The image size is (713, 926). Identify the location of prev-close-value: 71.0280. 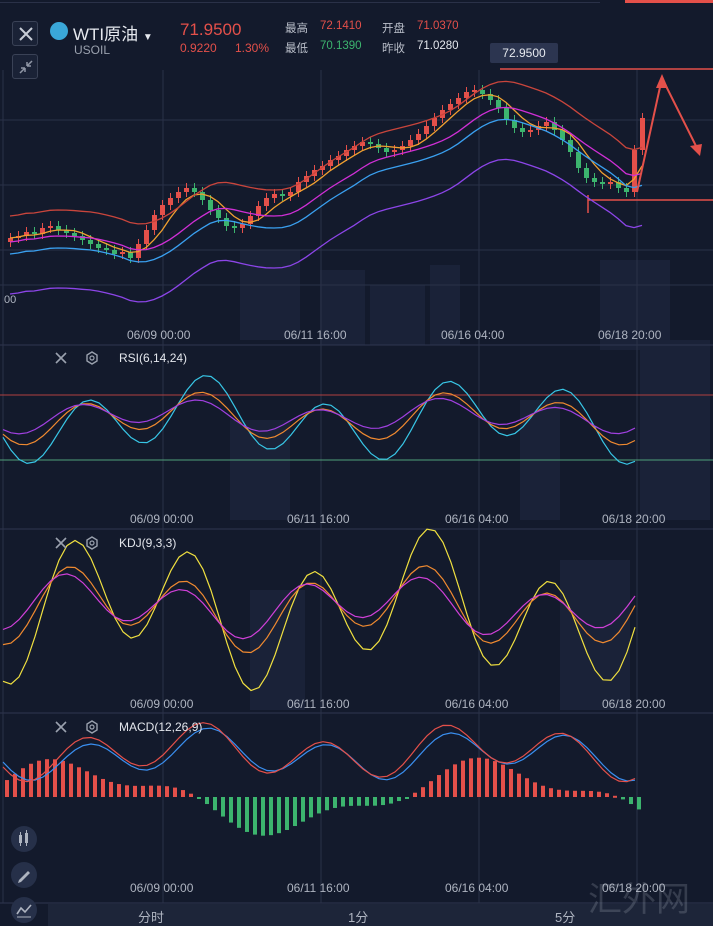
(438, 46).